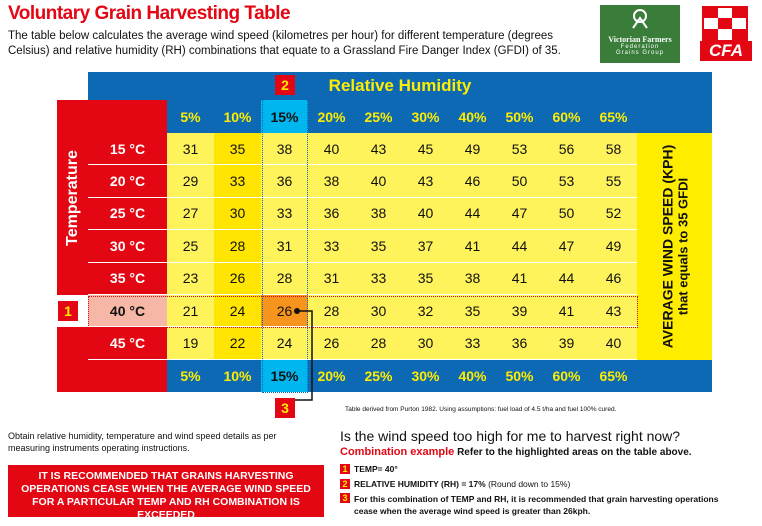 The width and height of the screenshot is (762, 526). I want to click on step-marker: 2, so click(345, 484).